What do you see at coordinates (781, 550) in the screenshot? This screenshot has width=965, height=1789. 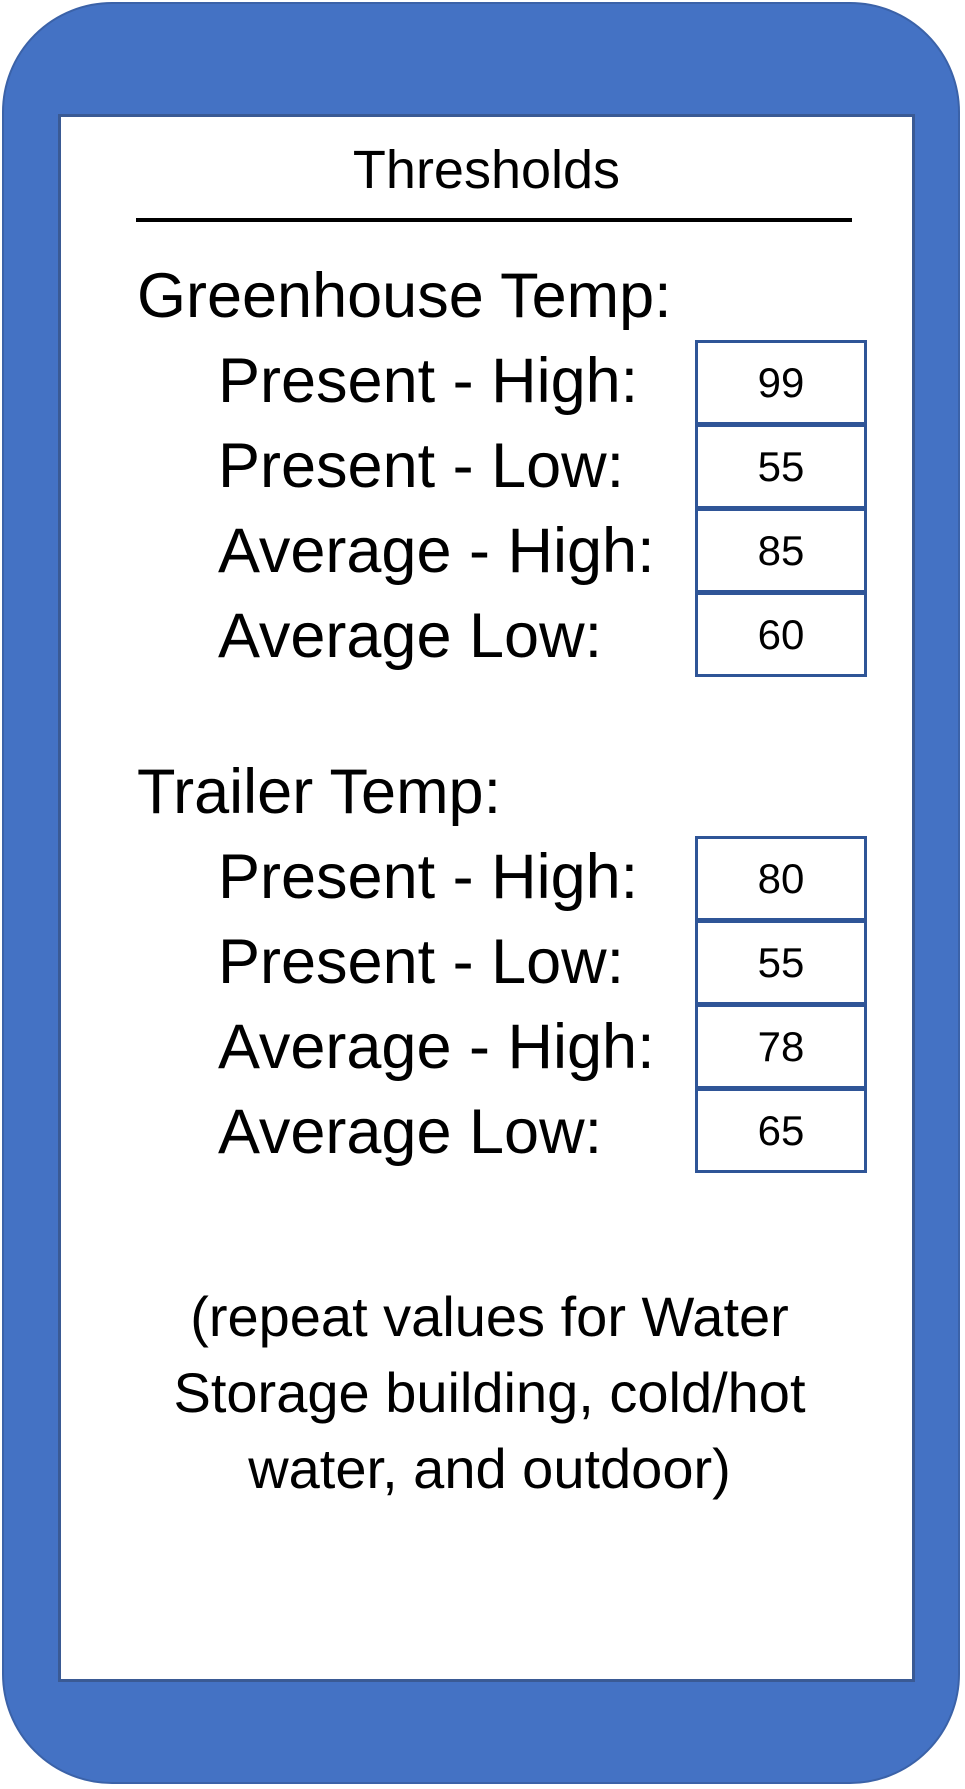 I see `greenhouse-average-high-input: 85` at bounding box center [781, 550].